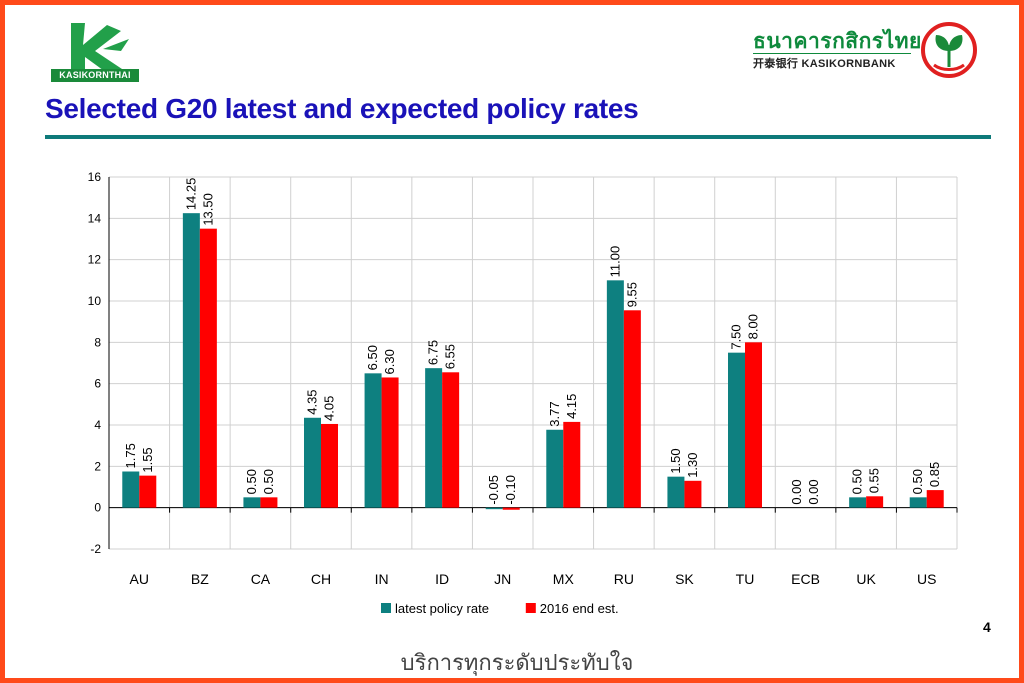  Describe the element at coordinates (518, 137) in the screenshot. I see `title-underline` at that location.